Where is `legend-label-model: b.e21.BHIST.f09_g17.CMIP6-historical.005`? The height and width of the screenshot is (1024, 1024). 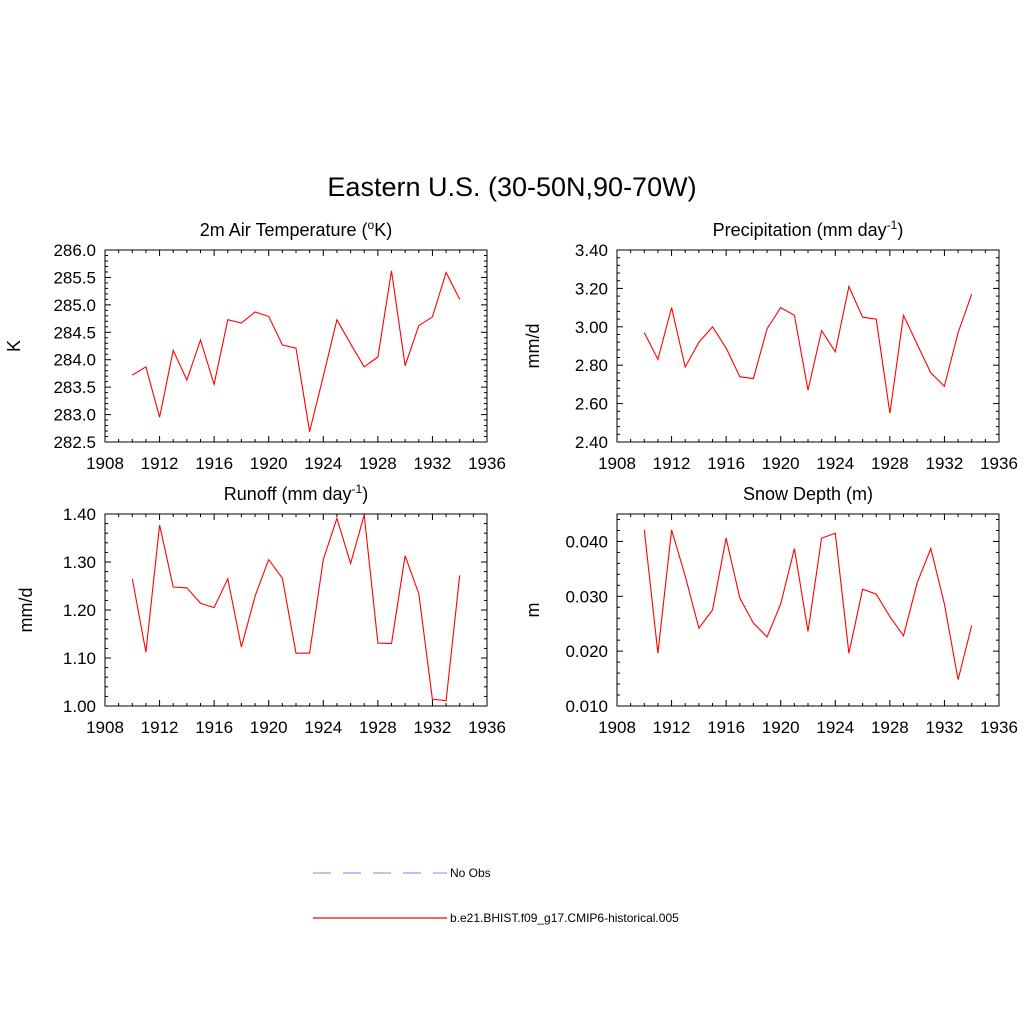 legend-label-model: b.e21.BHIST.f09_g17.CMIP6-historical.005 is located at coordinates (564, 918).